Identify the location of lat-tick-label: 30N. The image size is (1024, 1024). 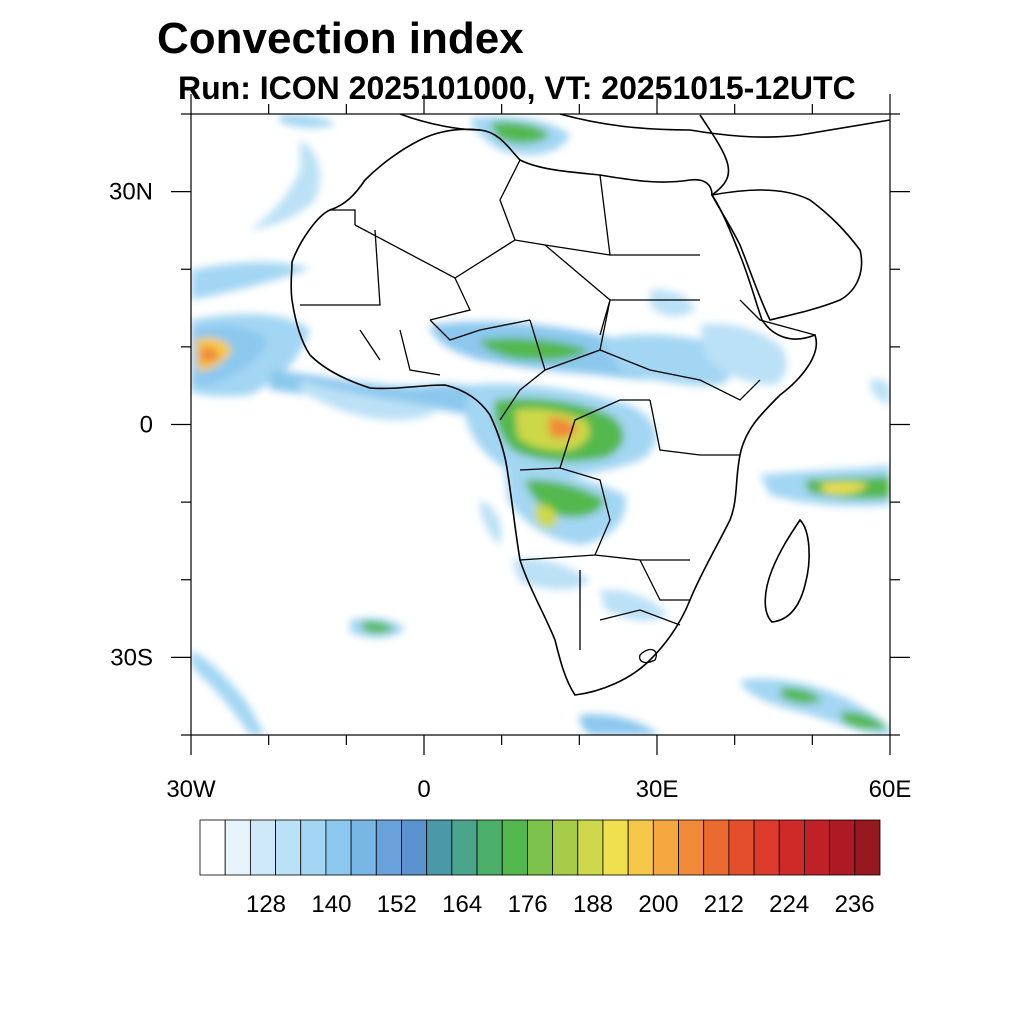
(131, 192).